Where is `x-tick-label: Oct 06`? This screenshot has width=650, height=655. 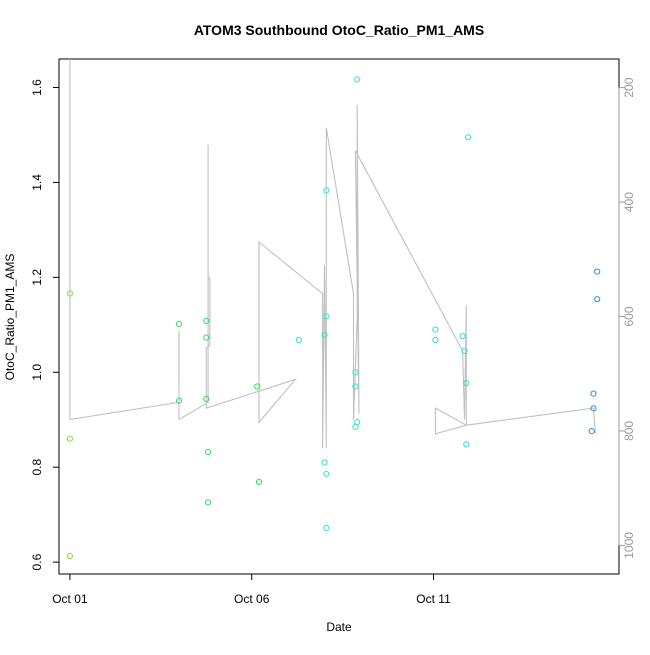 x-tick-label: Oct 06 is located at coordinates (252, 599).